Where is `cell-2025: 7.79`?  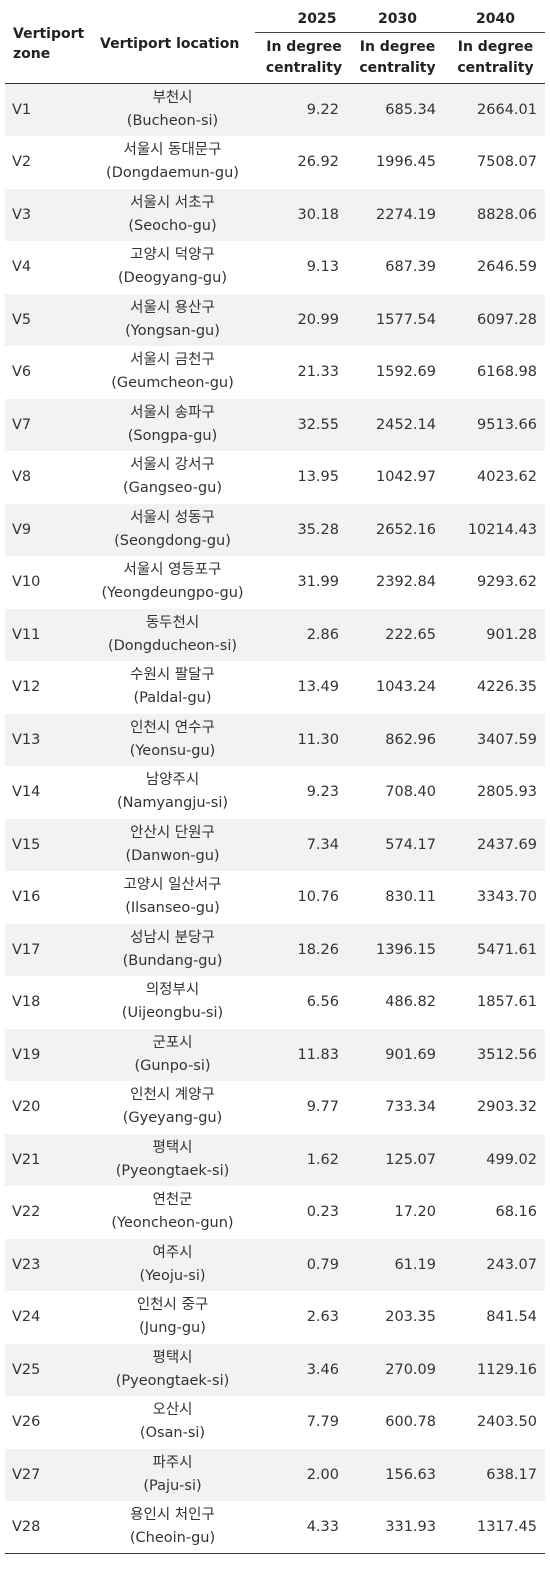
cell-2025: 7.79 is located at coordinates (302, 1422).